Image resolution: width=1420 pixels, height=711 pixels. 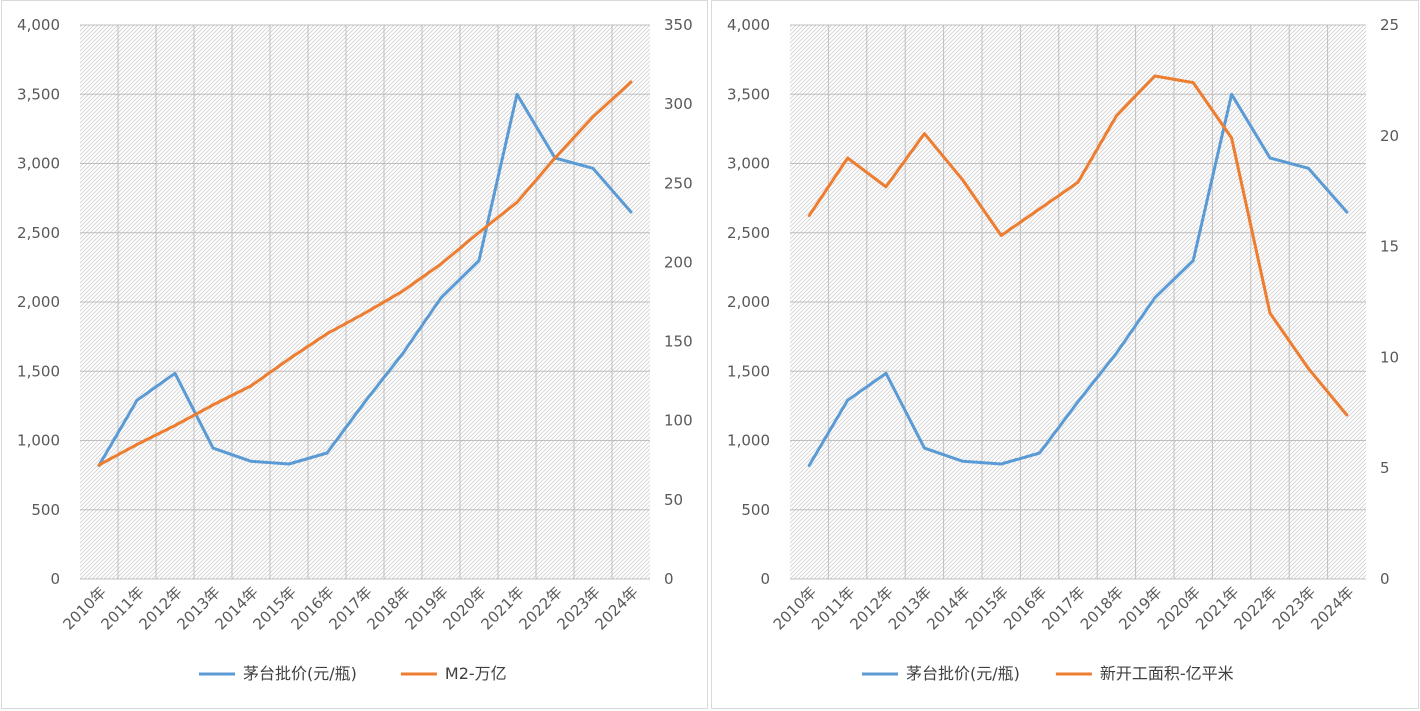 I want to click on legend-label: M2-万亿, so click(x=476, y=673).